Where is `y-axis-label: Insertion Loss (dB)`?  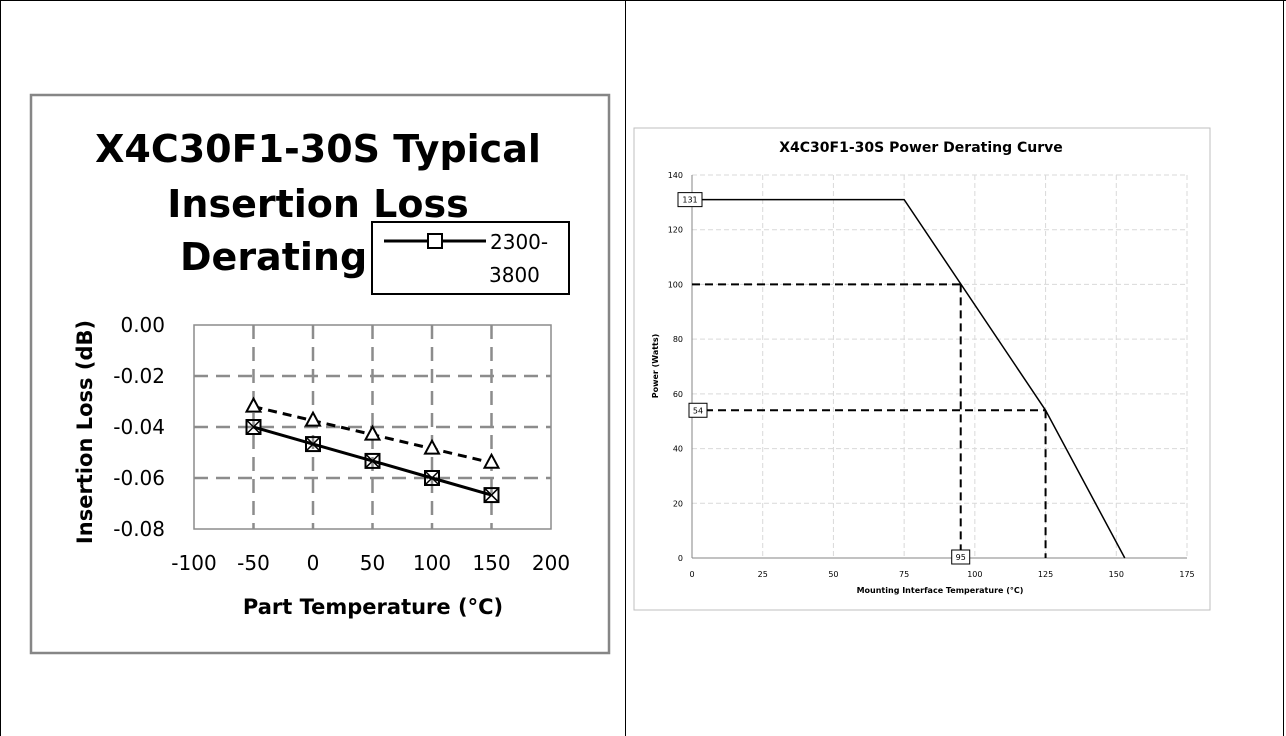
y-axis-label: Insertion Loss (dB) is located at coordinates (85, 432).